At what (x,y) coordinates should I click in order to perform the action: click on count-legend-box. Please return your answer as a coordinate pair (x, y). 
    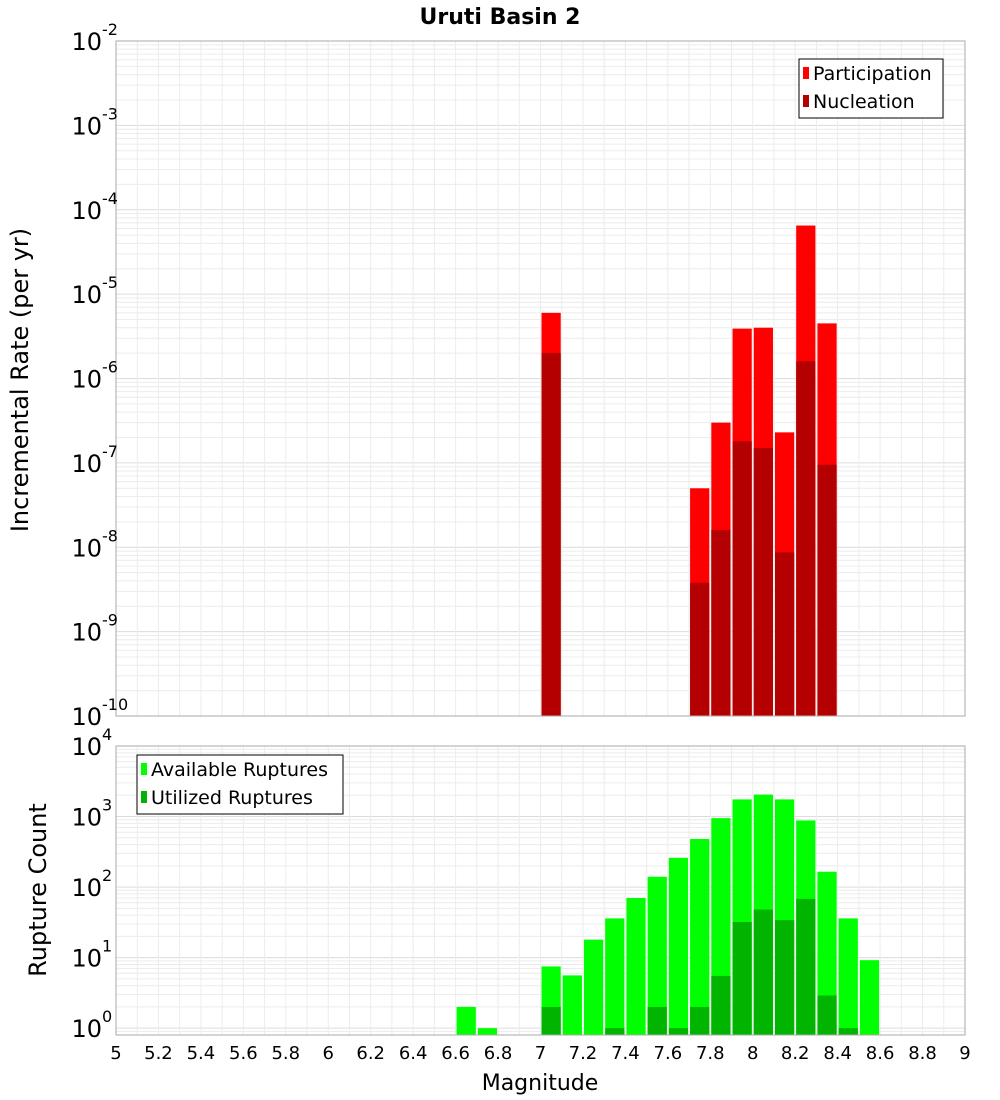
    Looking at the image, I should click on (240, 784).